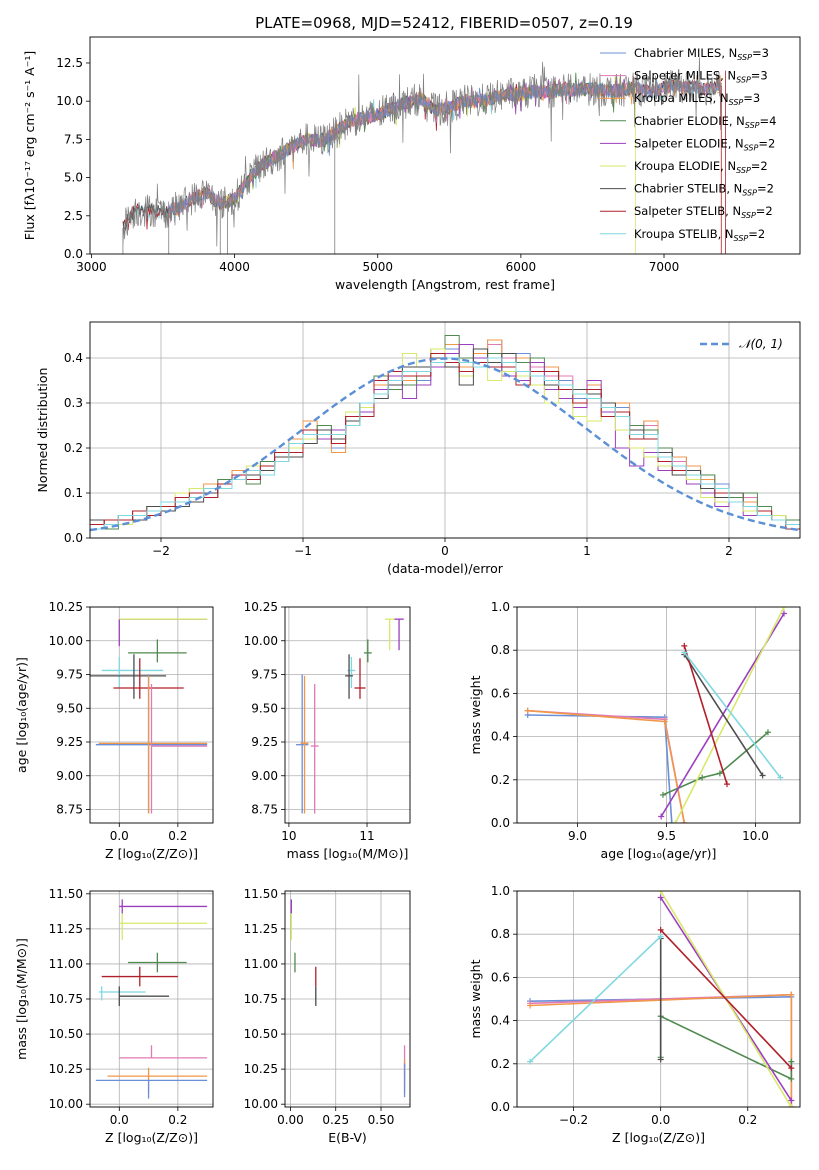  What do you see at coordinates (264, 708) in the screenshot?
I see `y-tick-label: 9.50` at bounding box center [264, 708].